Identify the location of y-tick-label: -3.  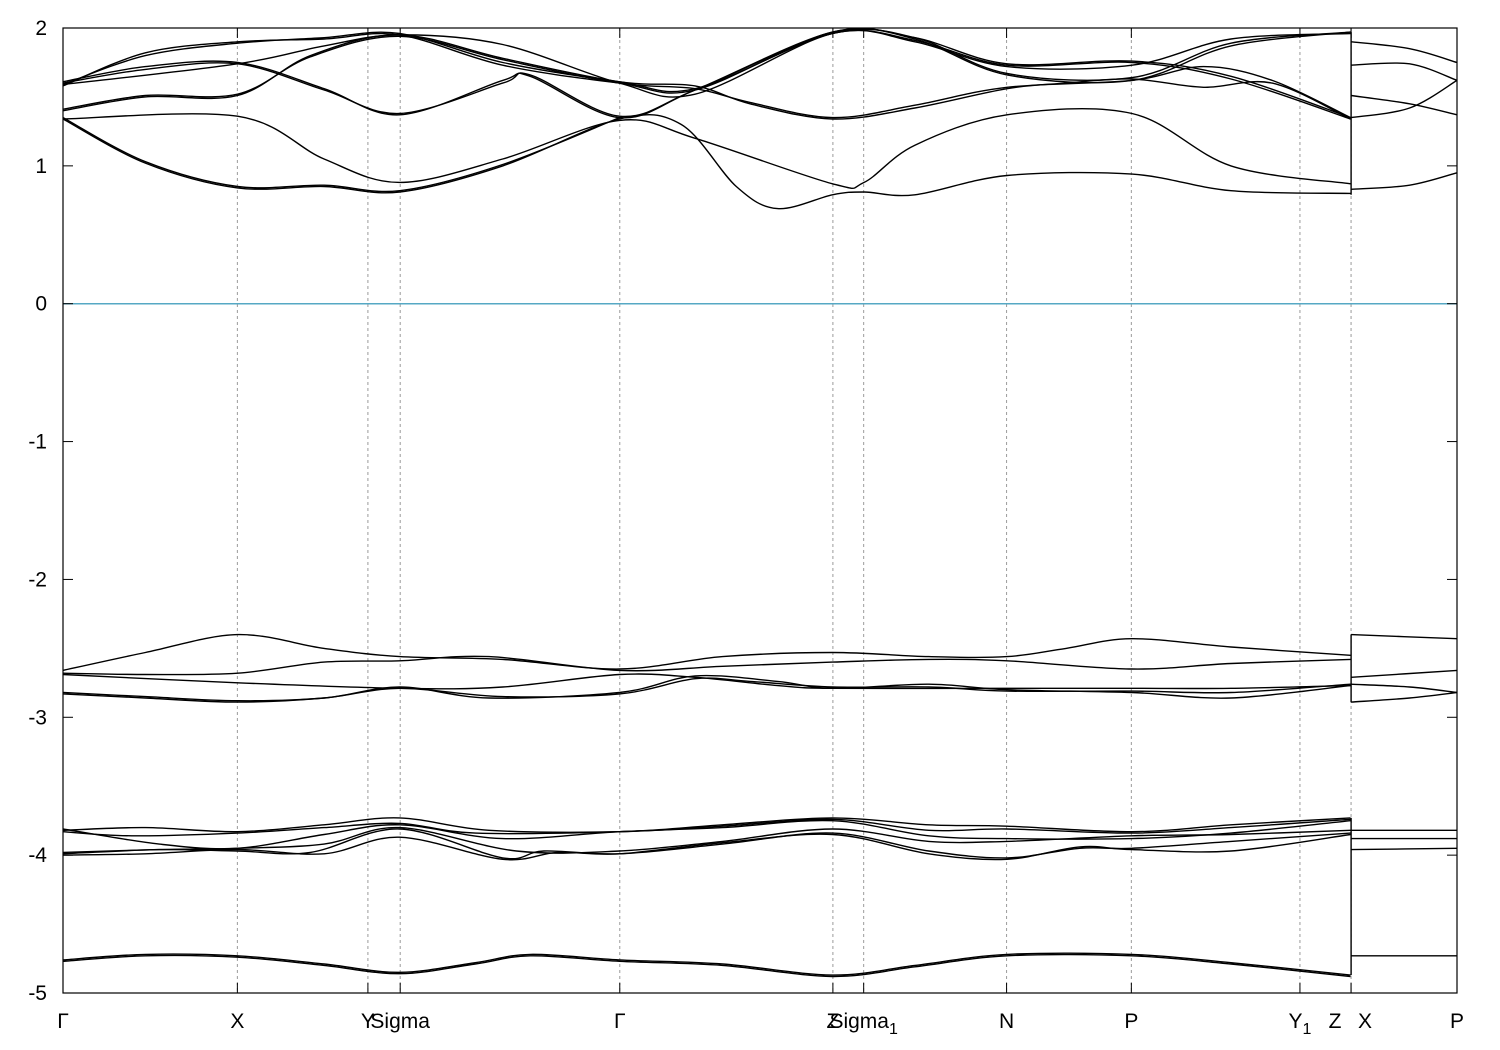
(37, 717).